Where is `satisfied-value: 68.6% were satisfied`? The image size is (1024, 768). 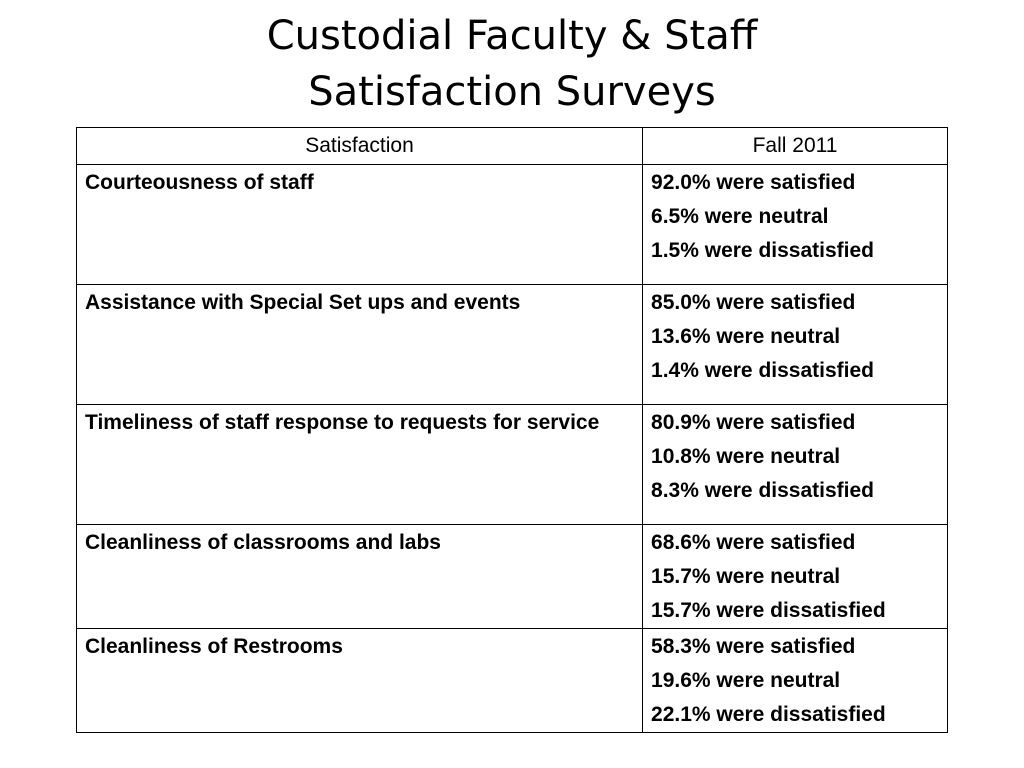 satisfied-value: 68.6% were satisfied is located at coordinates (753, 542).